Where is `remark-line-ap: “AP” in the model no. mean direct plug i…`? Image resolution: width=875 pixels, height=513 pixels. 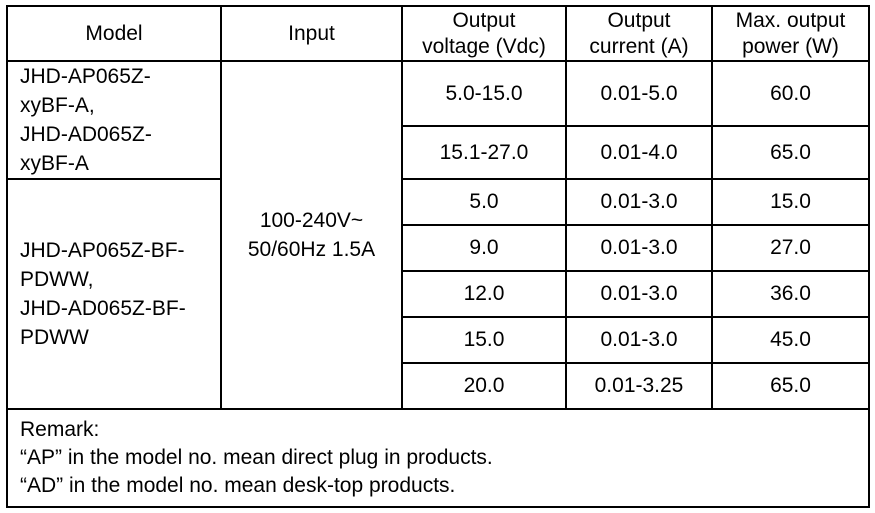
remark-line-ap: “AP” in the model no. mean direct plug i… is located at coordinates (256, 457).